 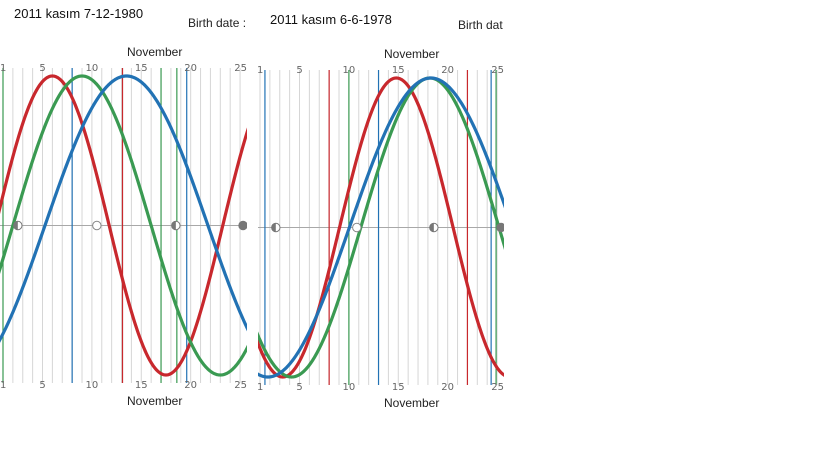 I want to click on chart-title: 2011 kasım 6-6-1978, so click(x=331, y=19).